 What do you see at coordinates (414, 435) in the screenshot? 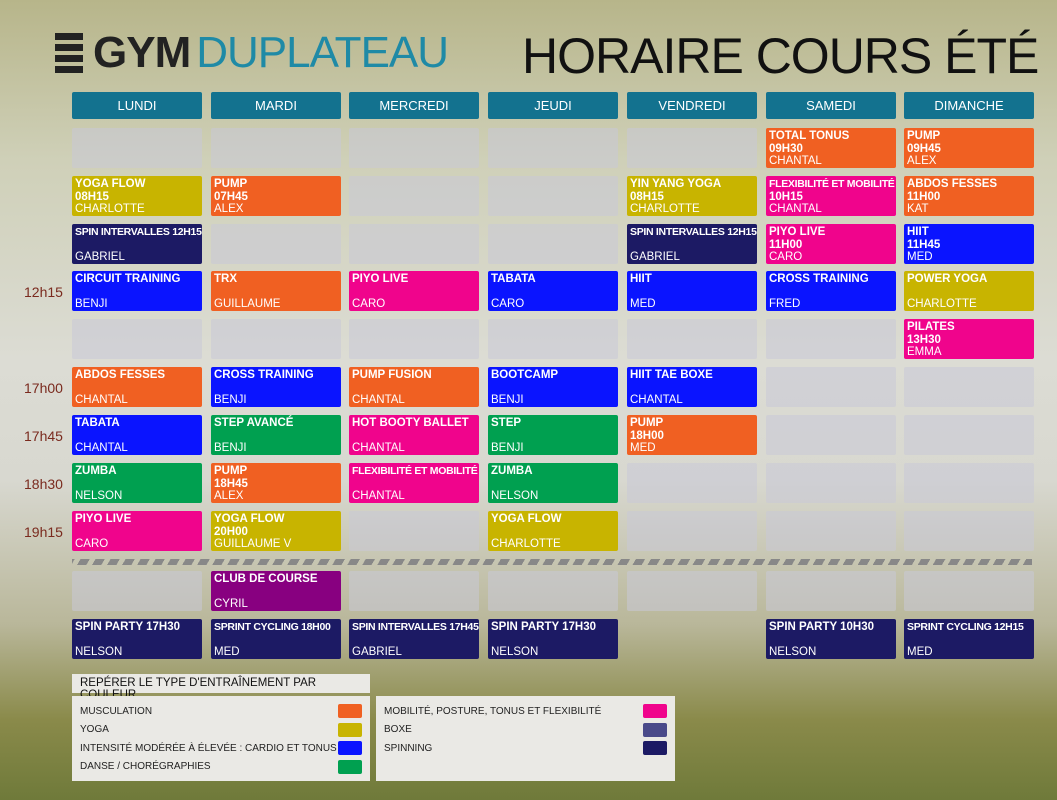
I see `class-card: HOT BOOTY BALLET CHANTAL` at bounding box center [414, 435].